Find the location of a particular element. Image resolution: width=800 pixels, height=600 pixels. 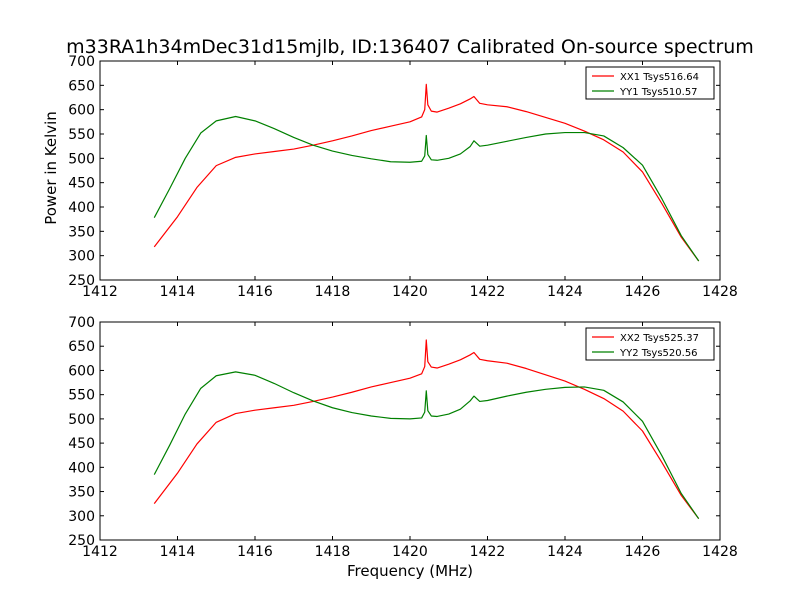

legend-label: YY1 Tsys510.57 is located at coordinates (658, 92).